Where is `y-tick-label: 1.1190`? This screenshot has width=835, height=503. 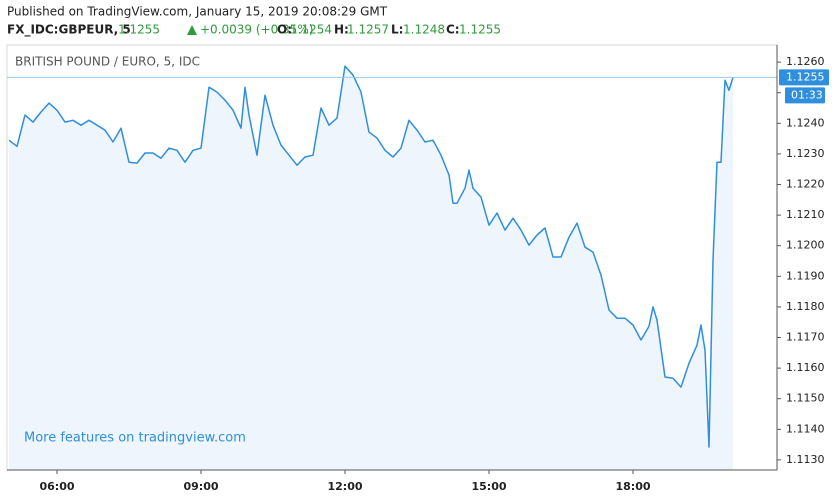 y-tick-label: 1.1190 is located at coordinates (805, 275).